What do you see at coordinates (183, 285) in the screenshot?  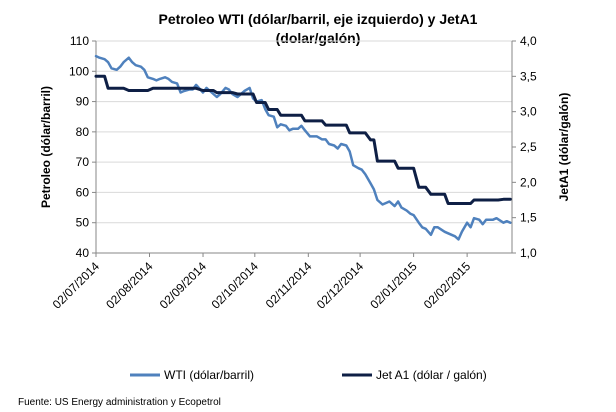 I see `x-tick-label: 02/09/2014` at bounding box center [183, 285].